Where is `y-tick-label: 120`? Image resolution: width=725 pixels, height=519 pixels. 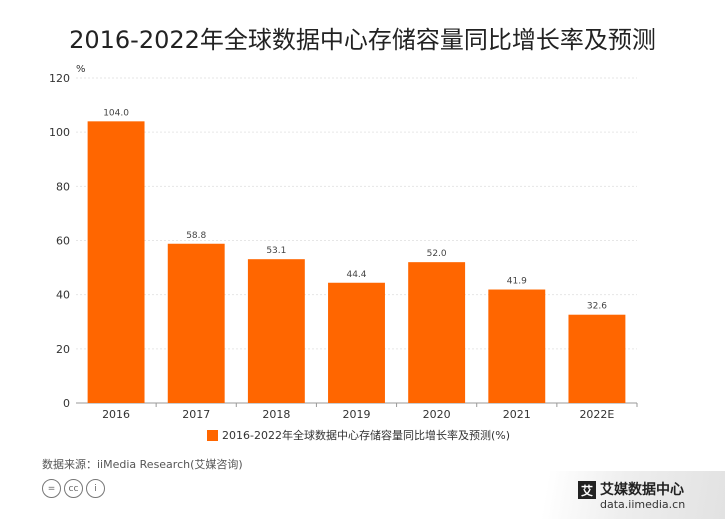 y-tick-label: 120 is located at coordinates (59, 78).